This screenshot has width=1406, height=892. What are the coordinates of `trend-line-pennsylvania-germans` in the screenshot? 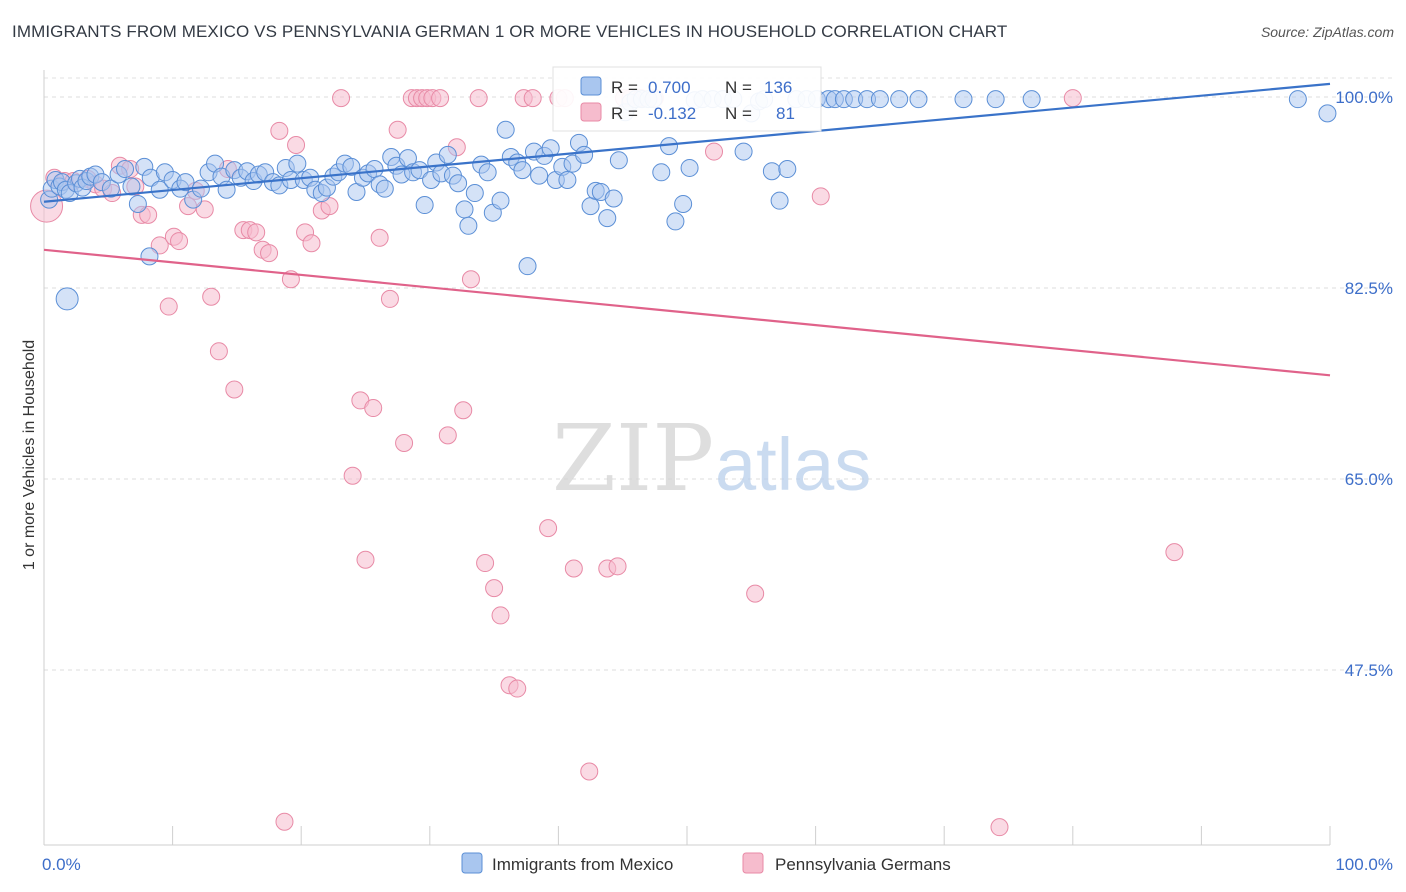 It's located at (687, 312).